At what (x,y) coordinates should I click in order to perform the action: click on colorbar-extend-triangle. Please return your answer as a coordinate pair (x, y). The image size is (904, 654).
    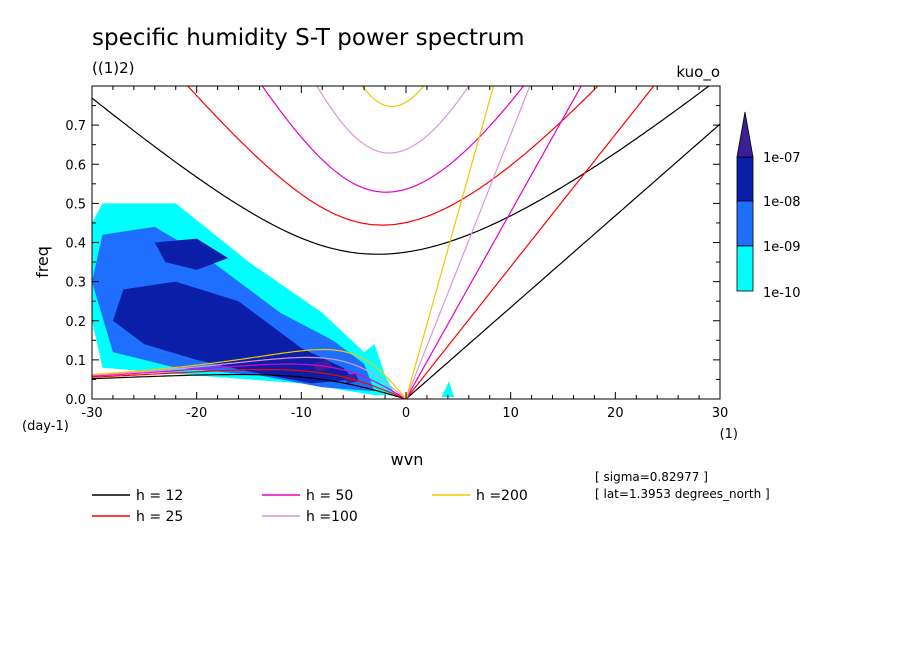
    Looking at the image, I should click on (745, 134).